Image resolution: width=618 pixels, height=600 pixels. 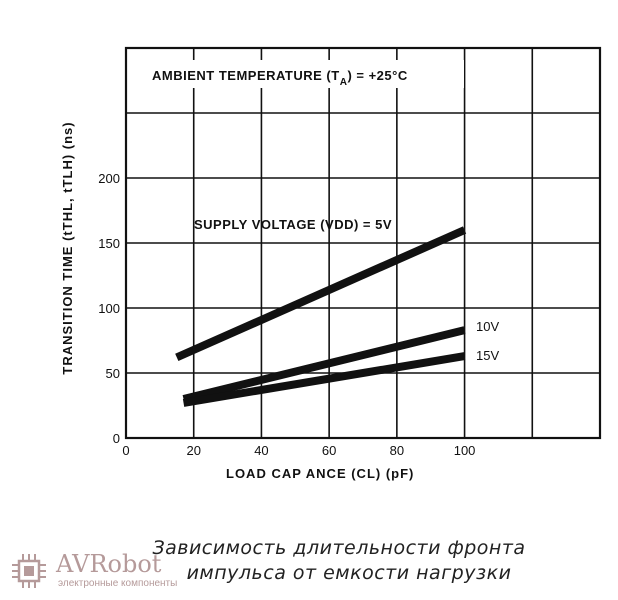 What do you see at coordinates (193, 450) in the screenshot?
I see `x-tick-label: 20` at bounding box center [193, 450].